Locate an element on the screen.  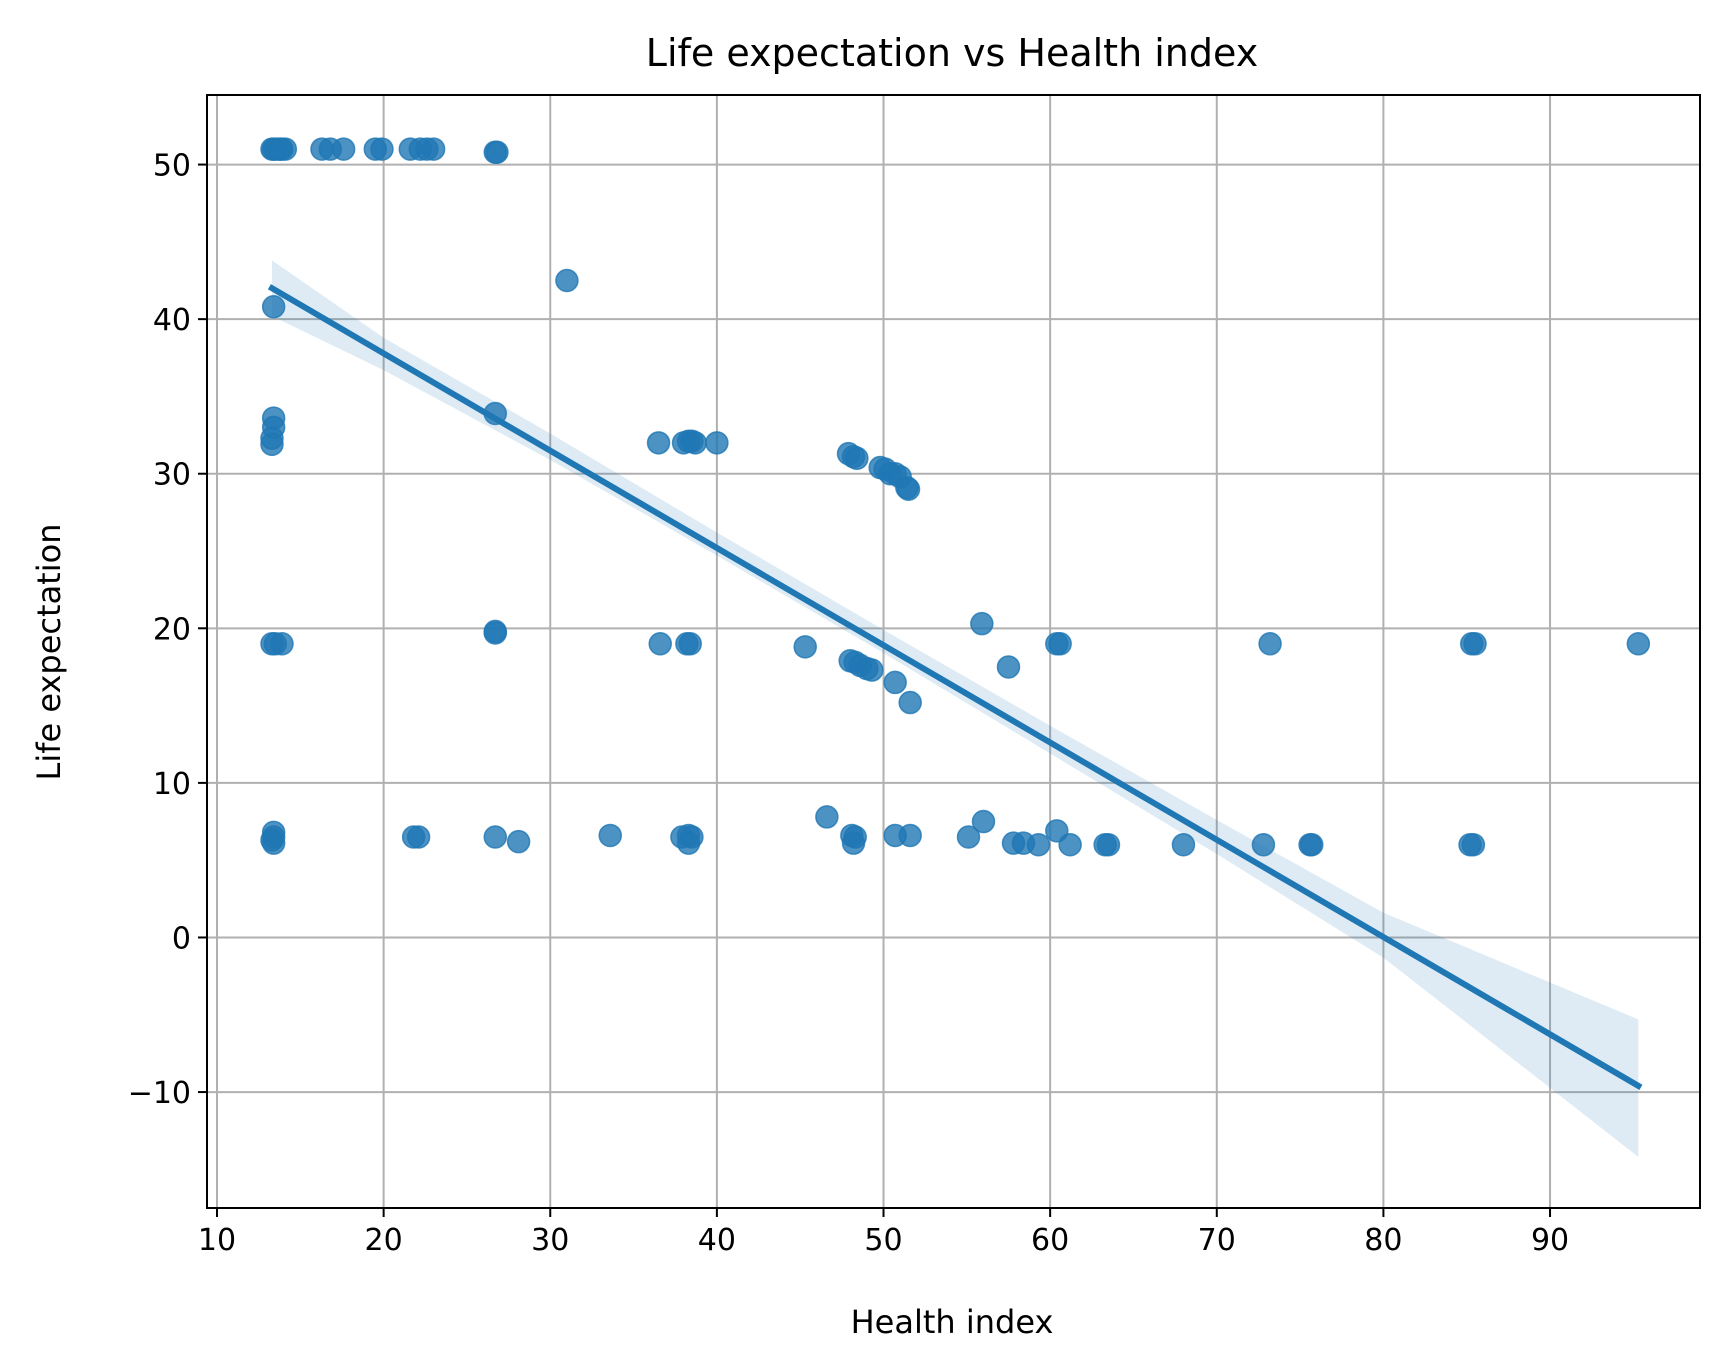
x-tick-label: 70 is located at coordinates (1217, 1240).